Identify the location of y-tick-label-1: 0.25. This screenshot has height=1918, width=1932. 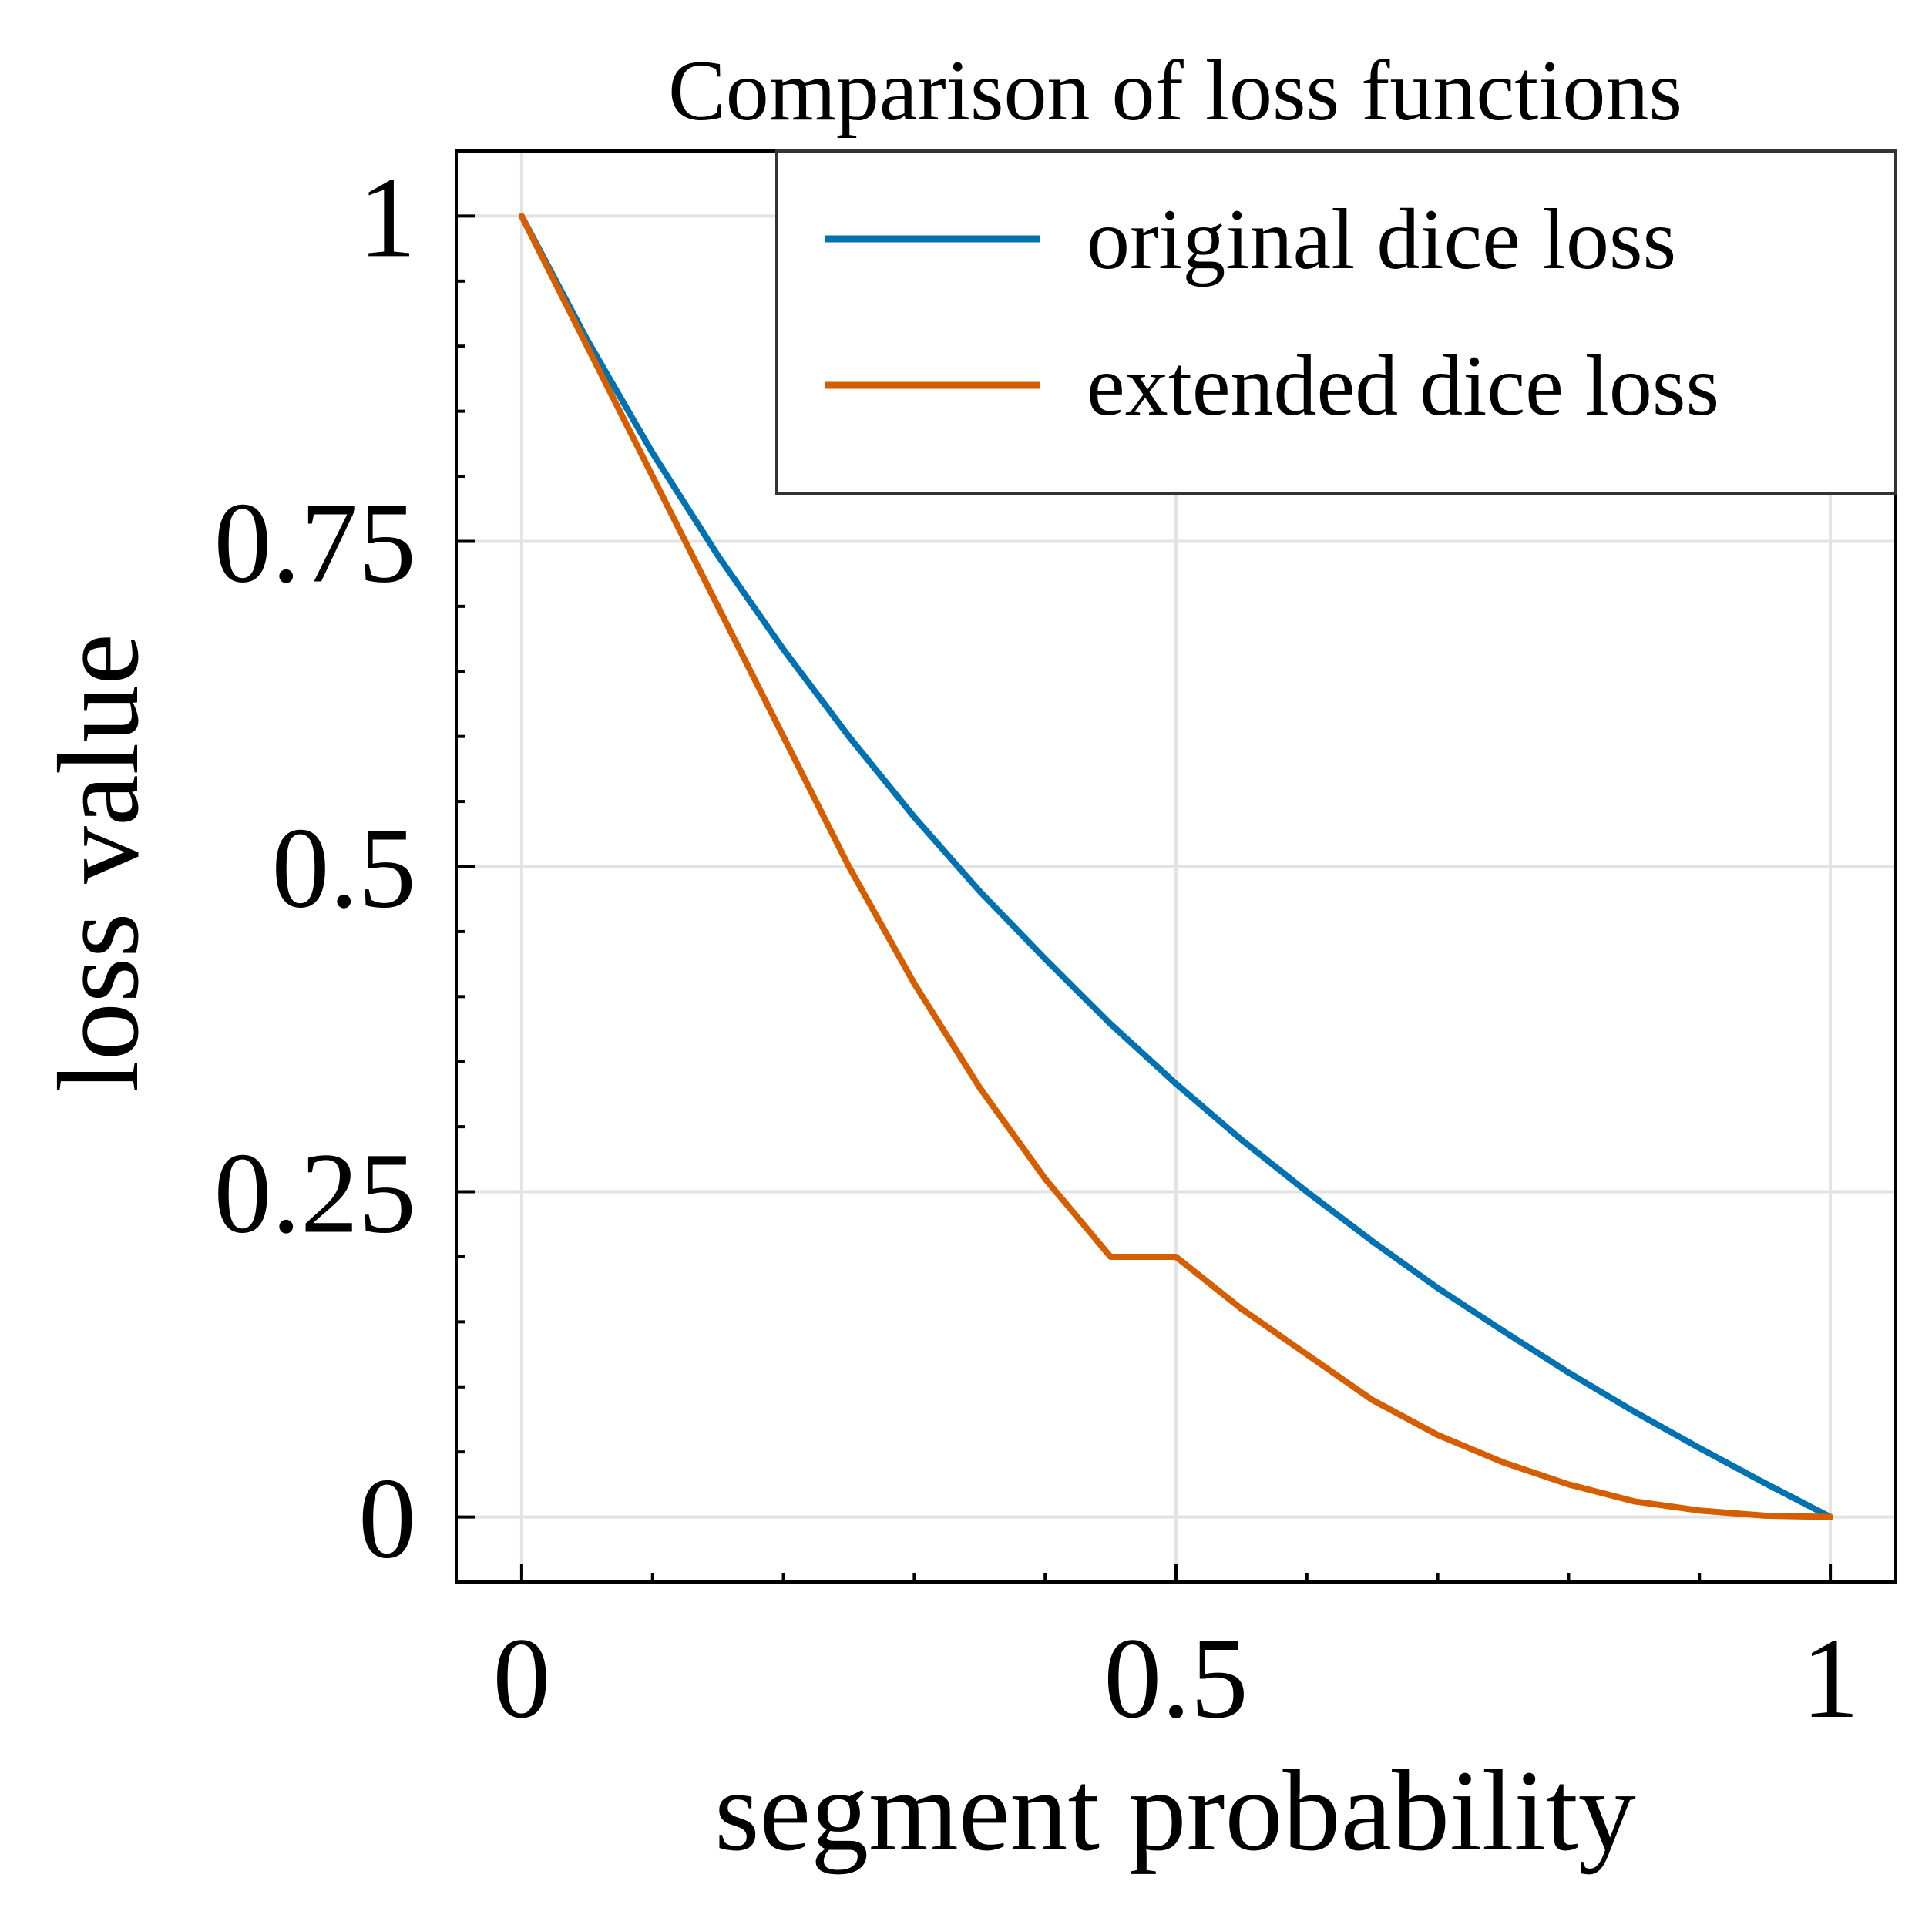
(315, 1194).